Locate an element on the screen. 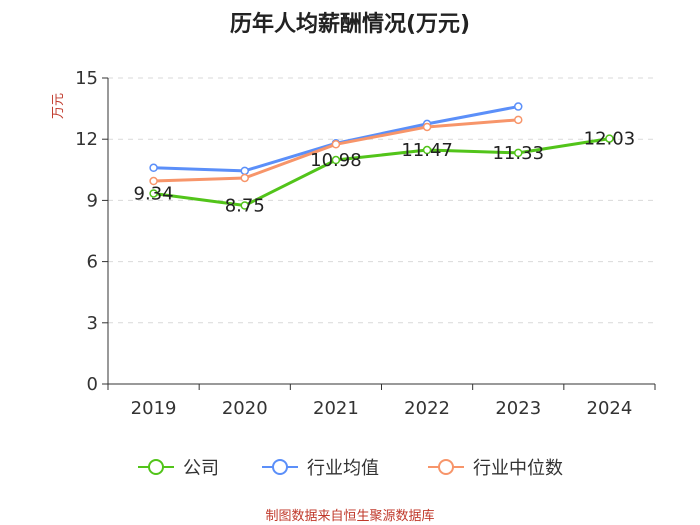 The width and height of the screenshot is (700, 525). y-tick-label: 0 is located at coordinates (92, 384).